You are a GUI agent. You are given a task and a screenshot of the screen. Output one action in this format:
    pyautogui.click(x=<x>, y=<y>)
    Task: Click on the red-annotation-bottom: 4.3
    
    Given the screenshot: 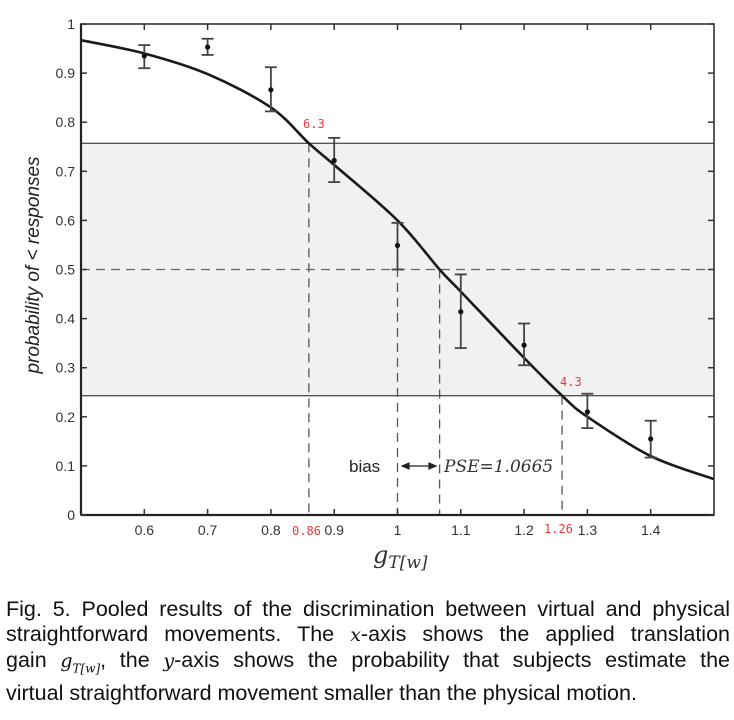 What is the action you would take?
    pyautogui.click(x=571, y=382)
    